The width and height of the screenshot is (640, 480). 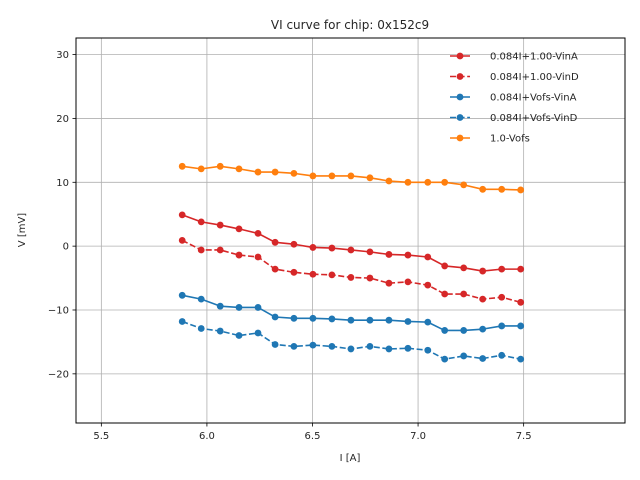 What do you see at coordinates (58, 374) in the screenshot?
I see `y-tick-label: −20` at bounding box center [58, 374].